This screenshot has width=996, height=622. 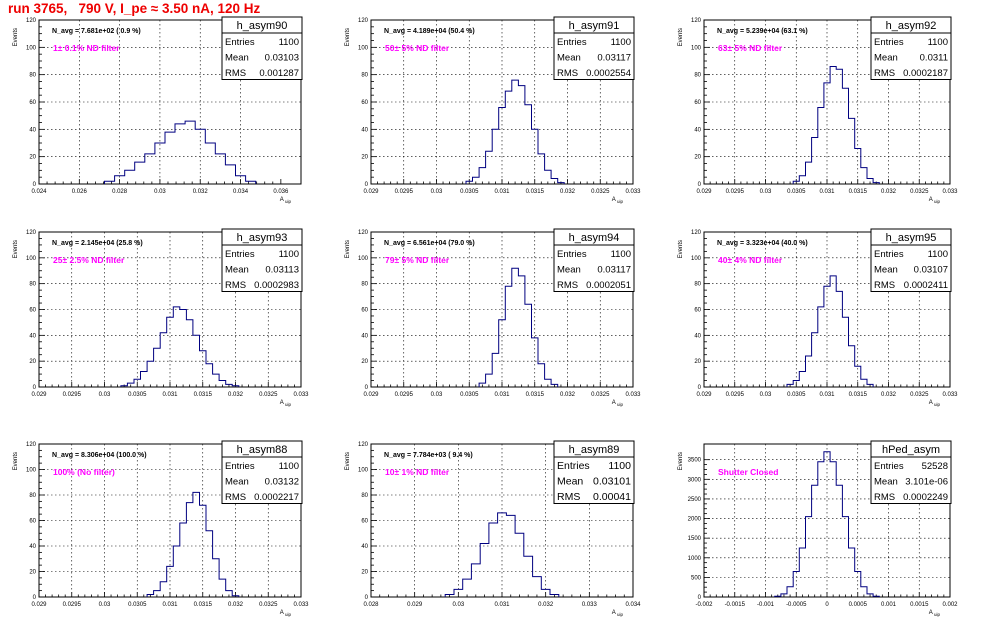 I want to click on navg-label: N_avg = 4.189e+04 (50.4 %), so click(x=429, y=31).